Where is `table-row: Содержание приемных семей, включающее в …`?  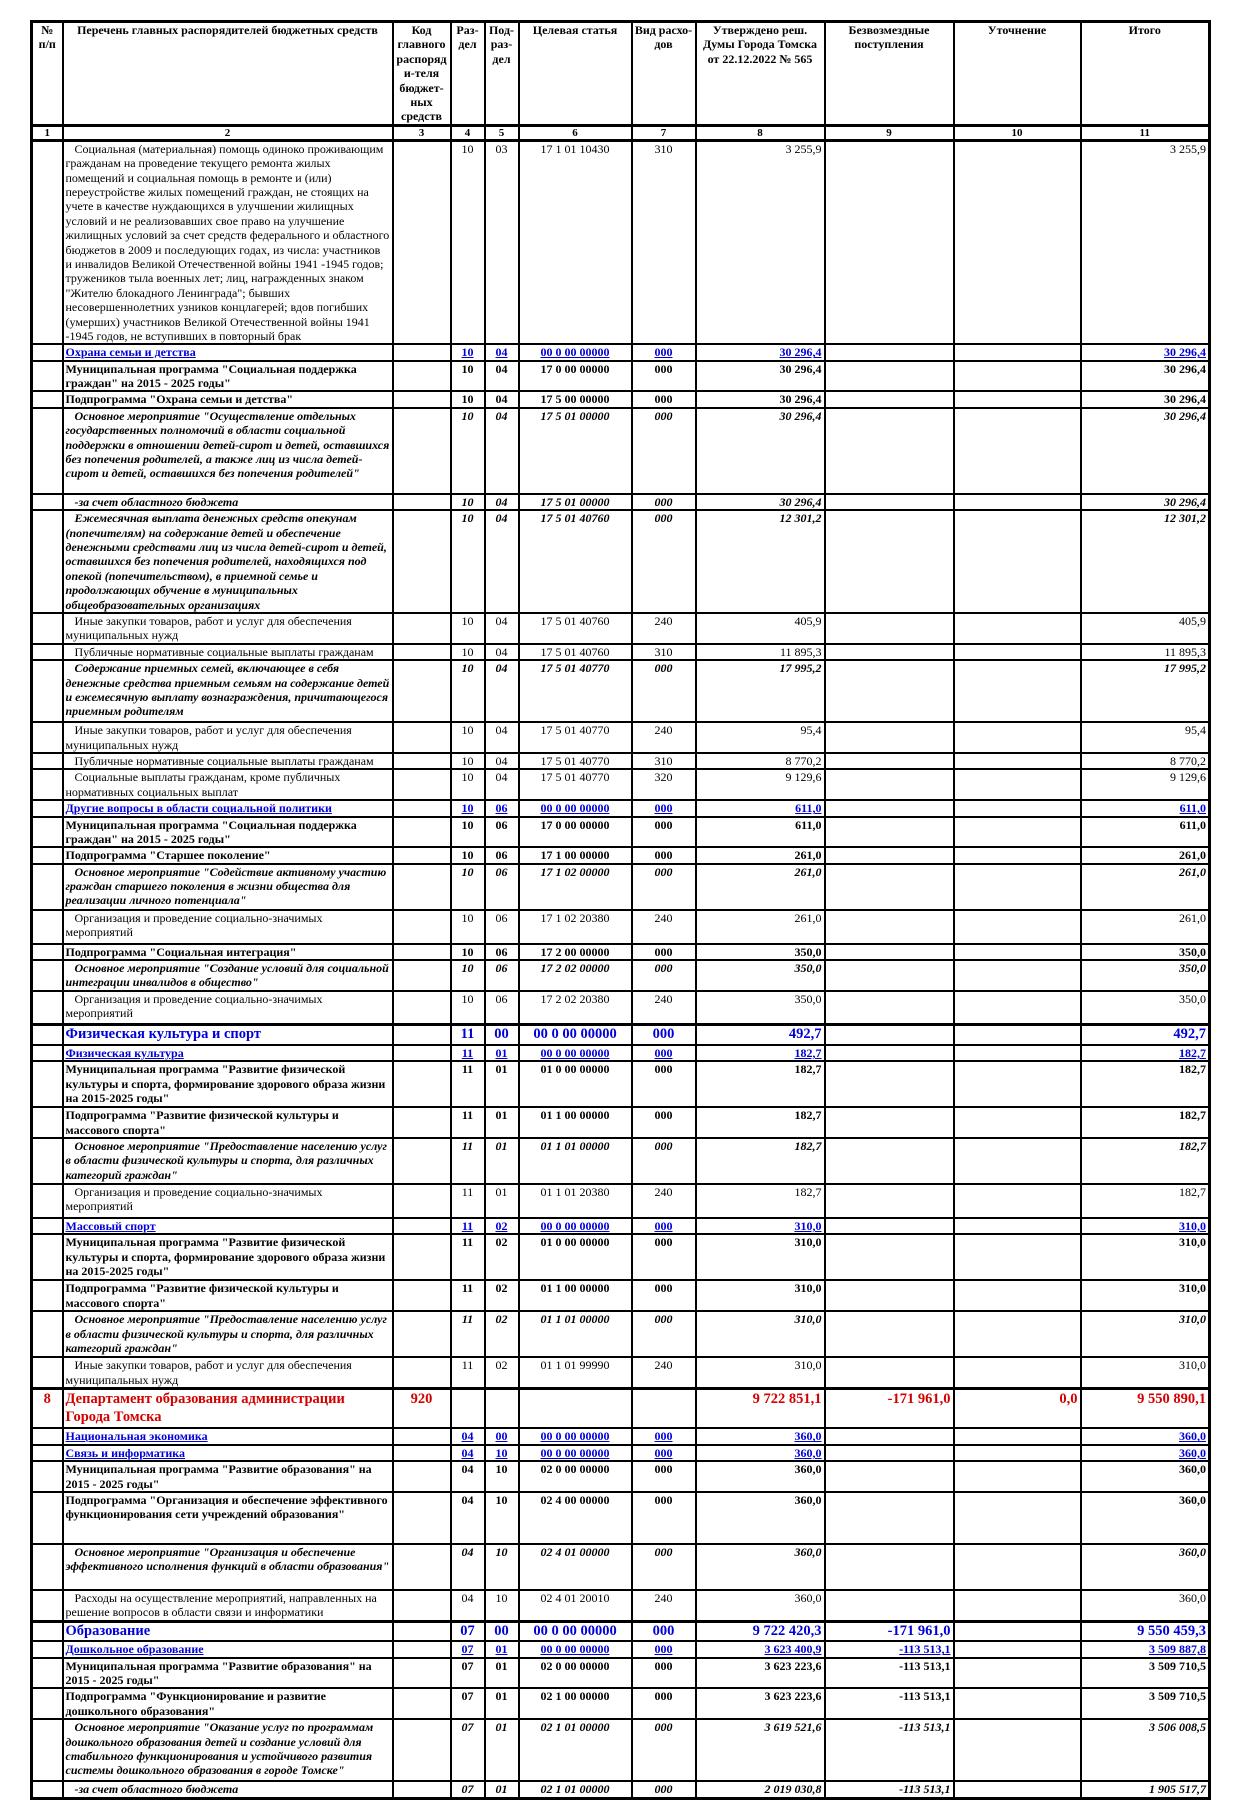
table-row: Содержание приемных семей, включающее в … is located at coordinates (620, 691).